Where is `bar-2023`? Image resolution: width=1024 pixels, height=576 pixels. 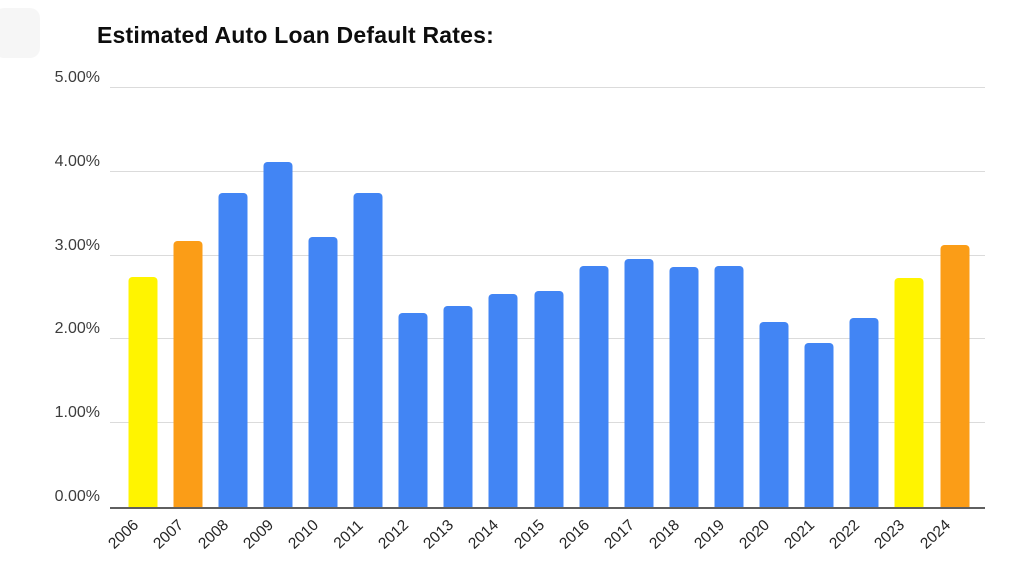
bar-2023 is located at coordinates (909, 392).